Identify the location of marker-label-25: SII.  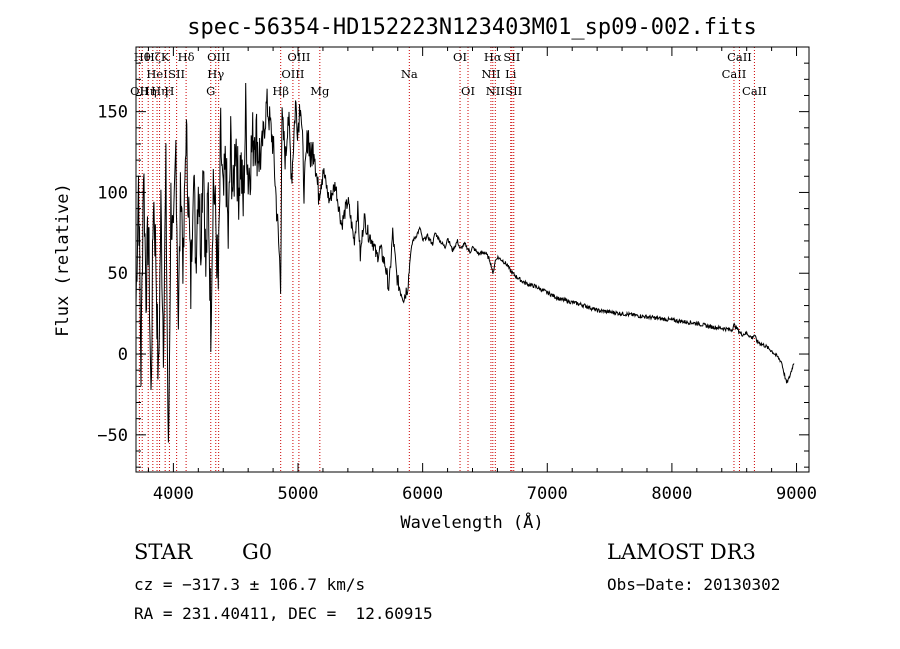
(513, 91).